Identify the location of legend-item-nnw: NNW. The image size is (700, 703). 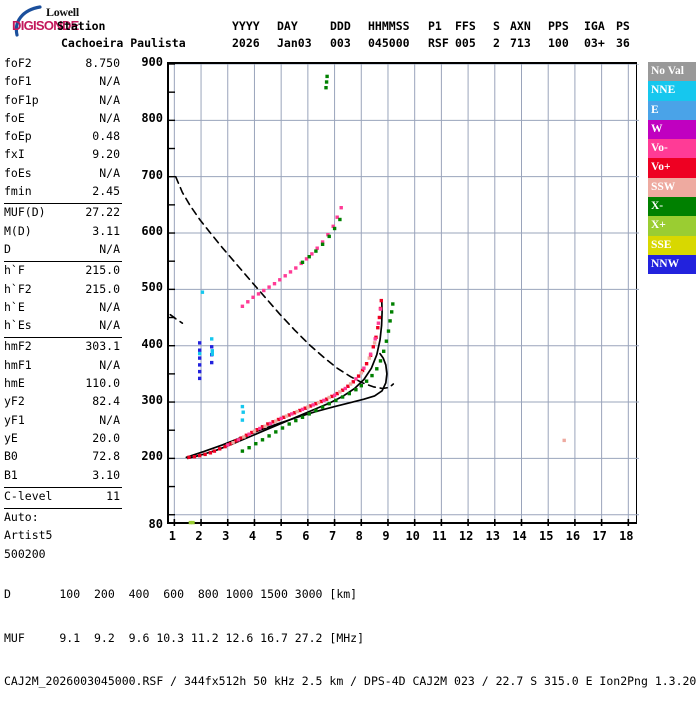
(672, 264).